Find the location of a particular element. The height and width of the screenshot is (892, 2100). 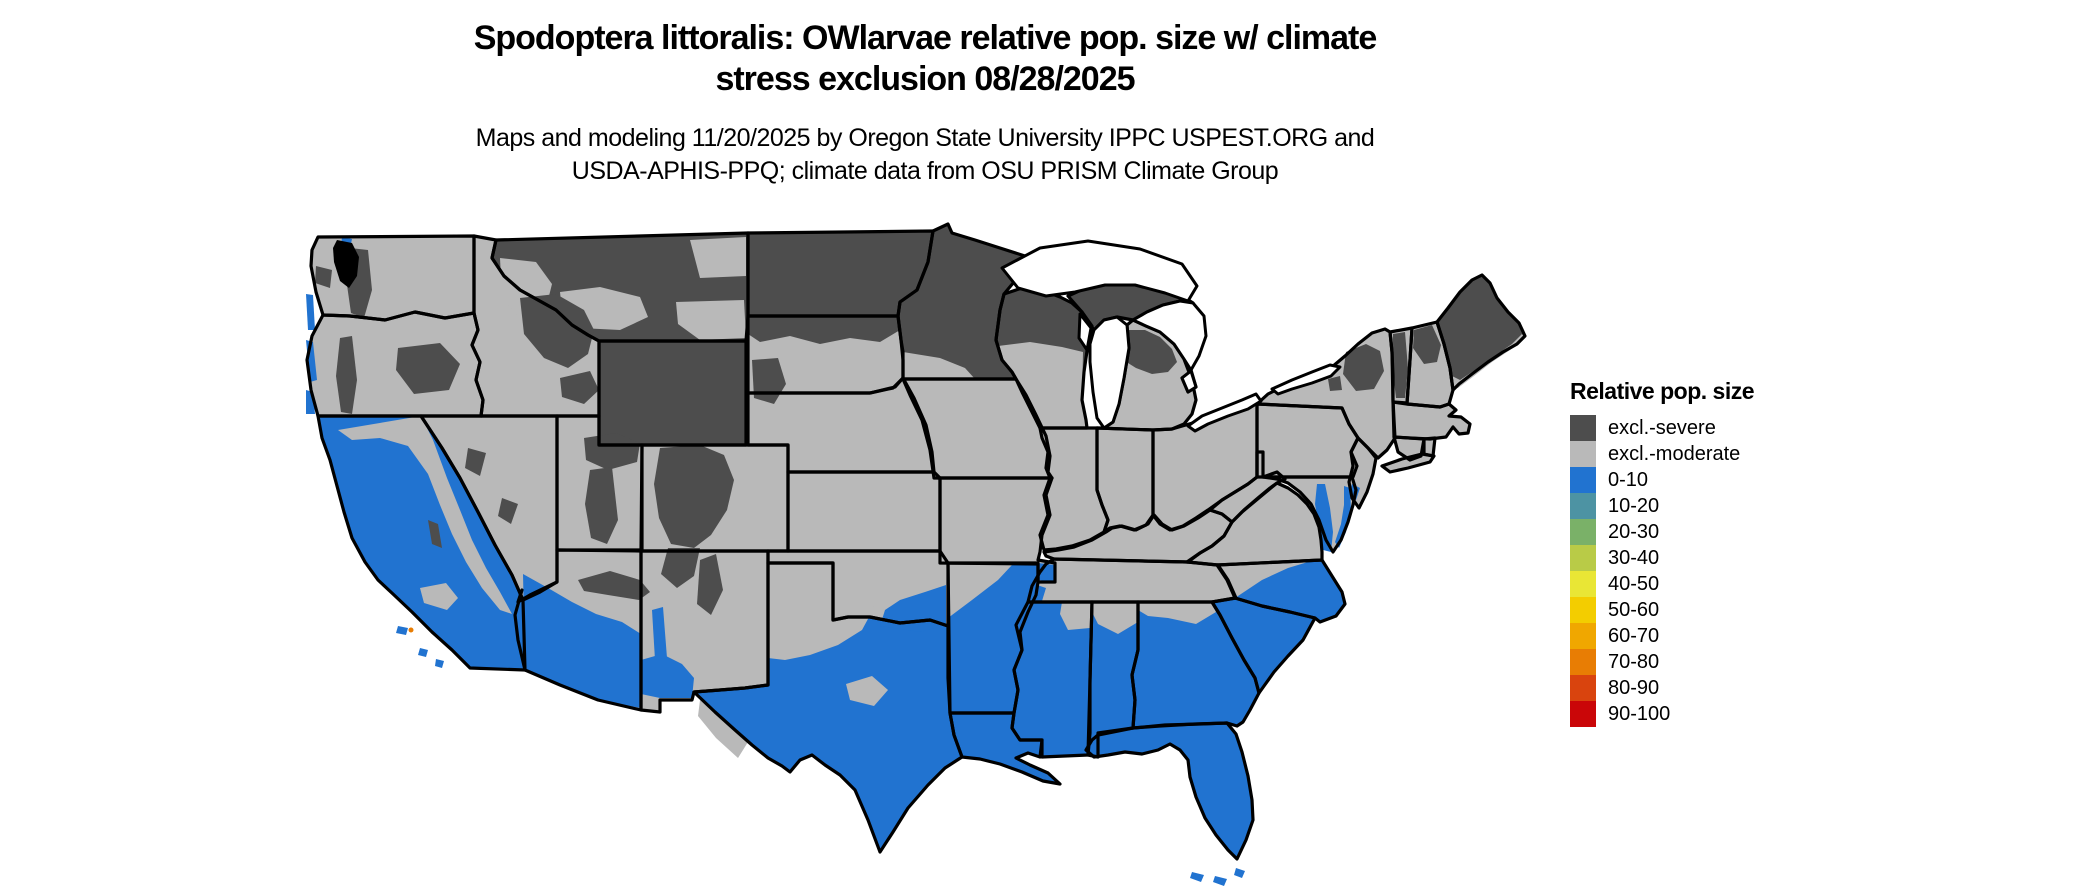

montana-southeast-moderate-patch is located at coordinates (711, 320).